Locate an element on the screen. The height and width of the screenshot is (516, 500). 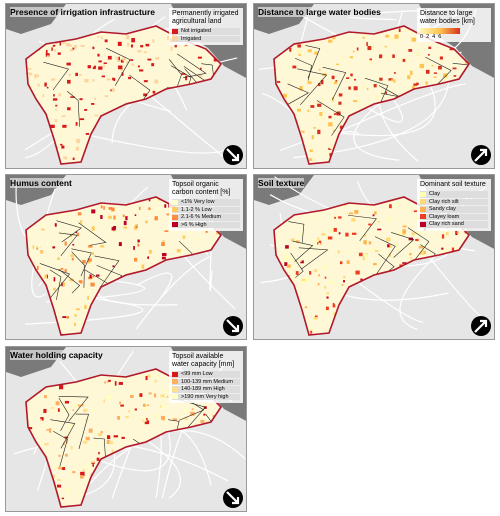
legend-item: Sandy clay is located at coordinates (454, 209).